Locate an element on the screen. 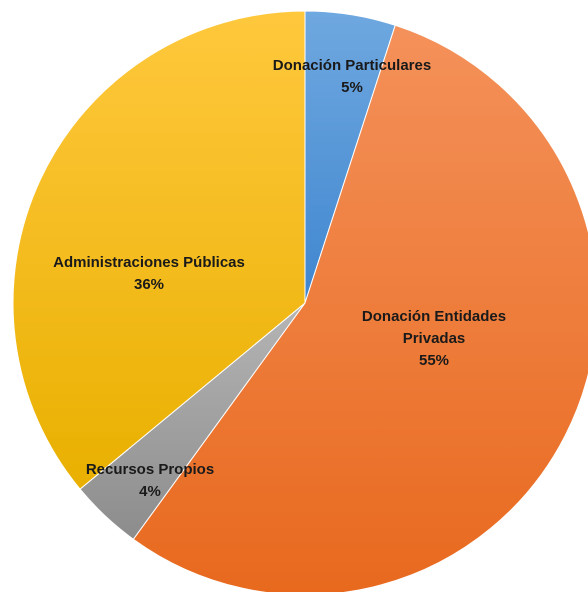  slice-percent-label: 4% is located at coordinates (150, 491).